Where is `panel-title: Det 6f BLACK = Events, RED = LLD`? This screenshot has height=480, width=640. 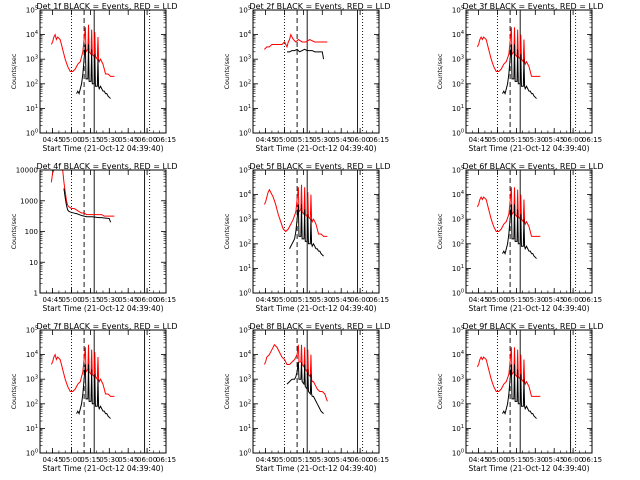 panel-title: Det 6f BLACK = Events, RED = LLD is located at coordinates (532, 166).